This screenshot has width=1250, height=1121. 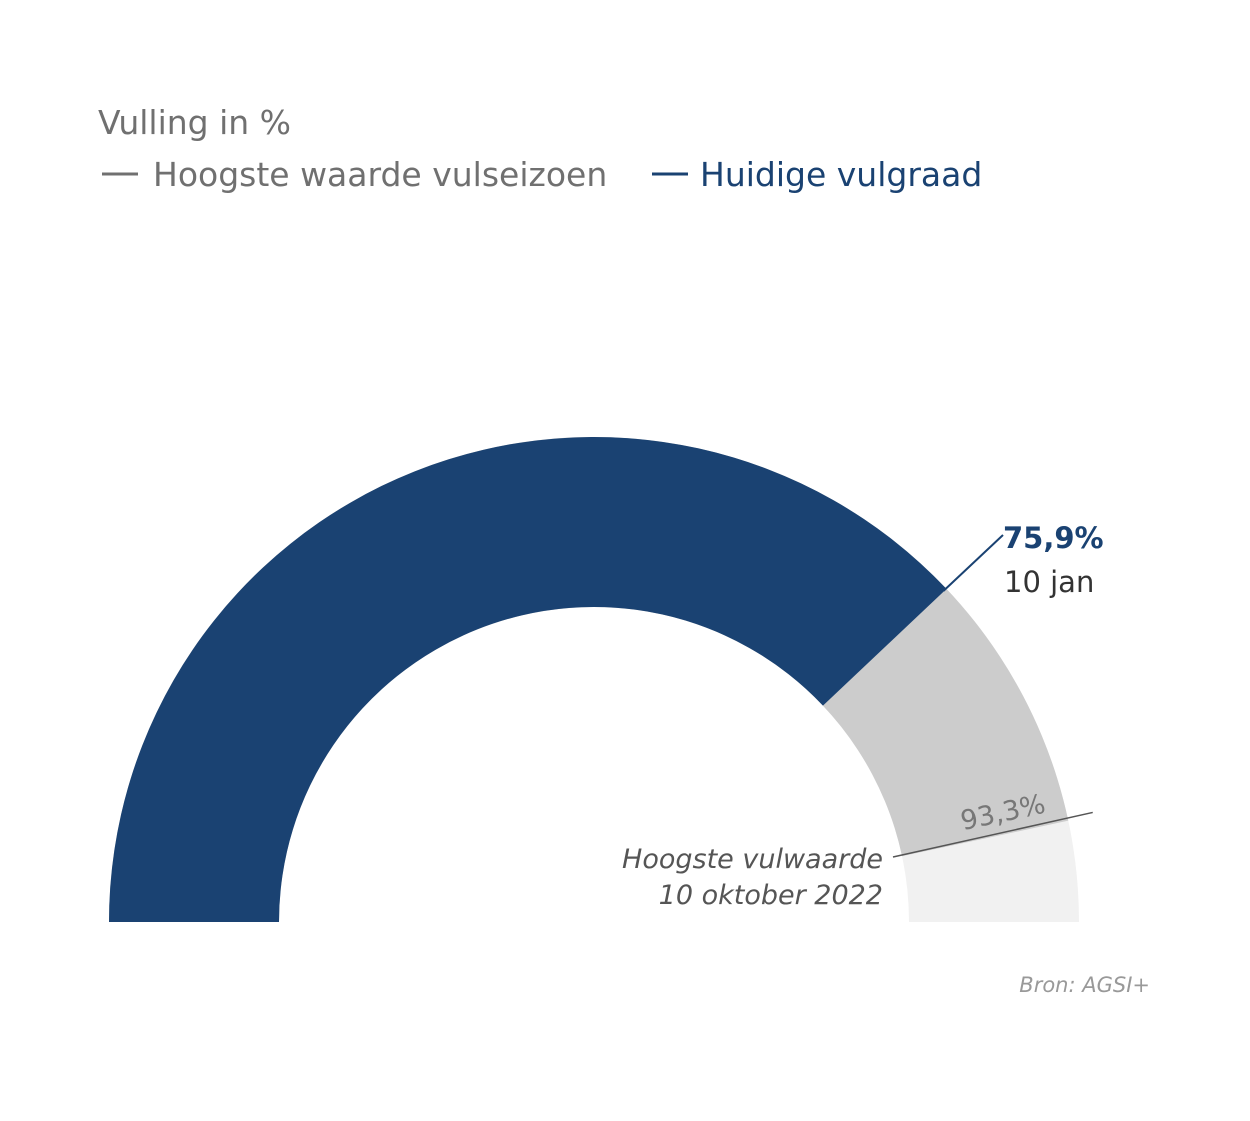 I want to click on annotation: 10 jan, so click(x=1049, y=582).